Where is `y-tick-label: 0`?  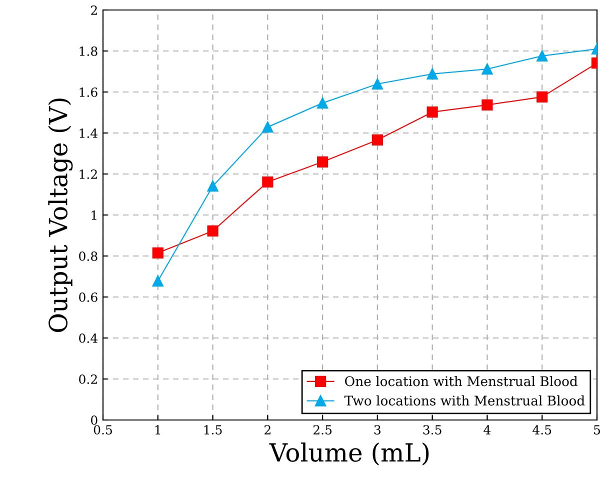
y-tick-label: 0 is located at coordinates (94, 420).